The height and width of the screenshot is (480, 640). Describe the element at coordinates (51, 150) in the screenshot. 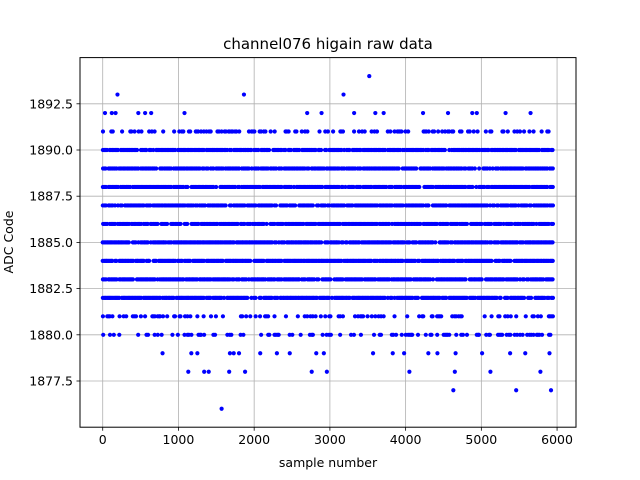

I see `y-tick-label: 1890.0` at that location.